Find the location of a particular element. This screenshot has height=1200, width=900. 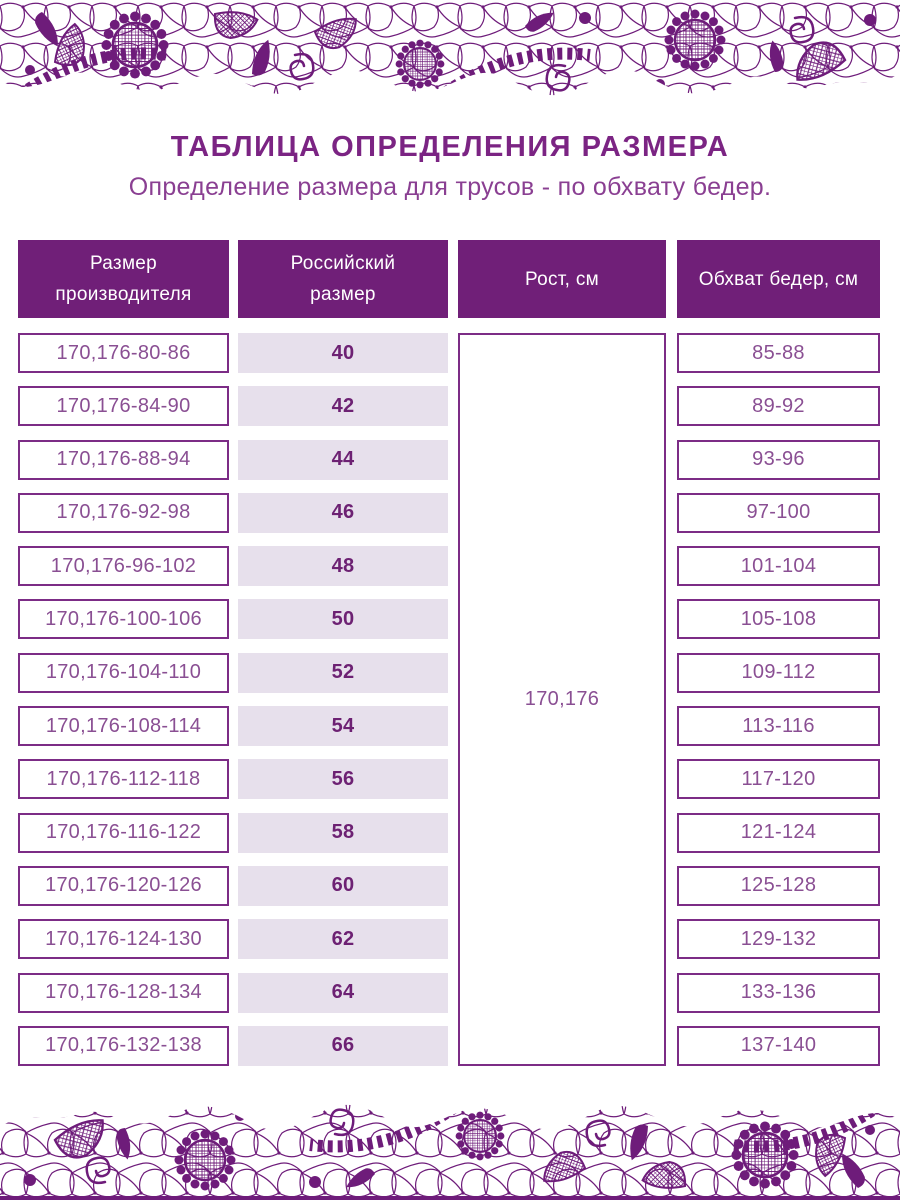

hips-cell: 101-104 is located at coordinates (778, 566).